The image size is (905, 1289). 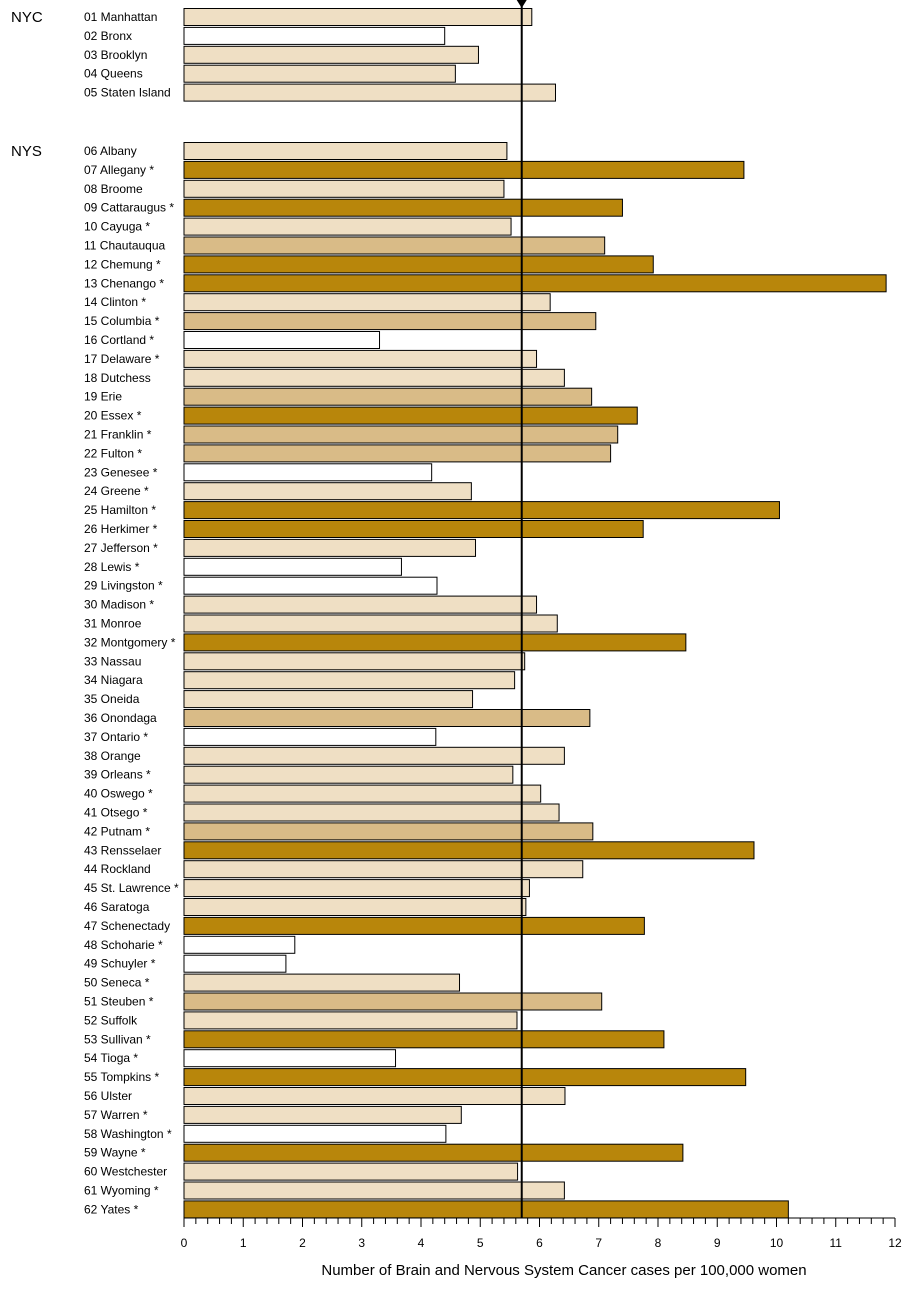 I want to click on x-tick-label: 12, so click(x=895, y=1243).